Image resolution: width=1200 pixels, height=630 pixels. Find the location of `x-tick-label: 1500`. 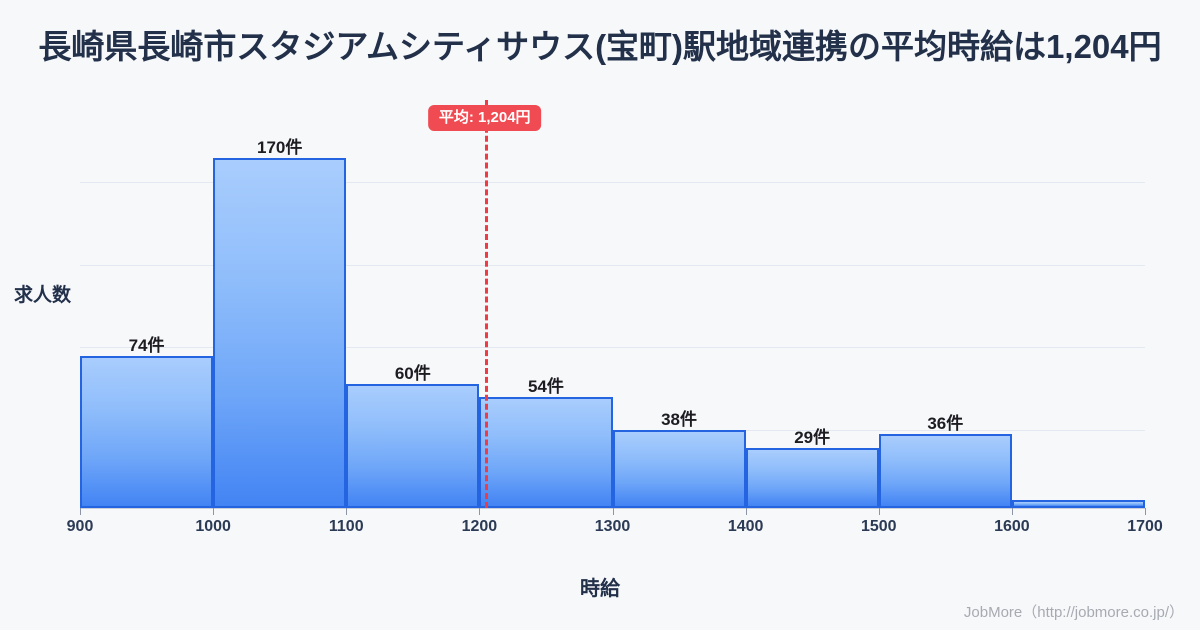

x-tick-label: 1500 is located at coordinates (878, 526).